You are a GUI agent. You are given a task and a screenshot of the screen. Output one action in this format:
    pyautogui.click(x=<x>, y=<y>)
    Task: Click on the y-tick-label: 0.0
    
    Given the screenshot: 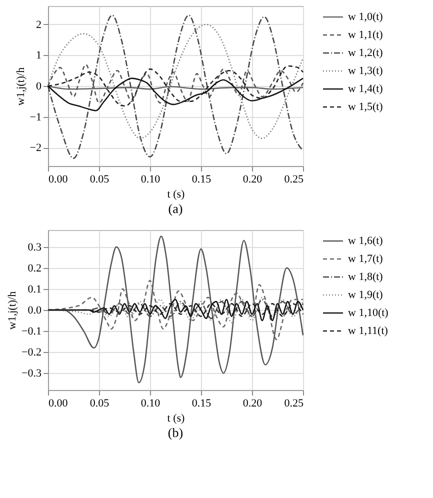 What is the action you would take?
    pyautogui.click(x=35, y=310)
    